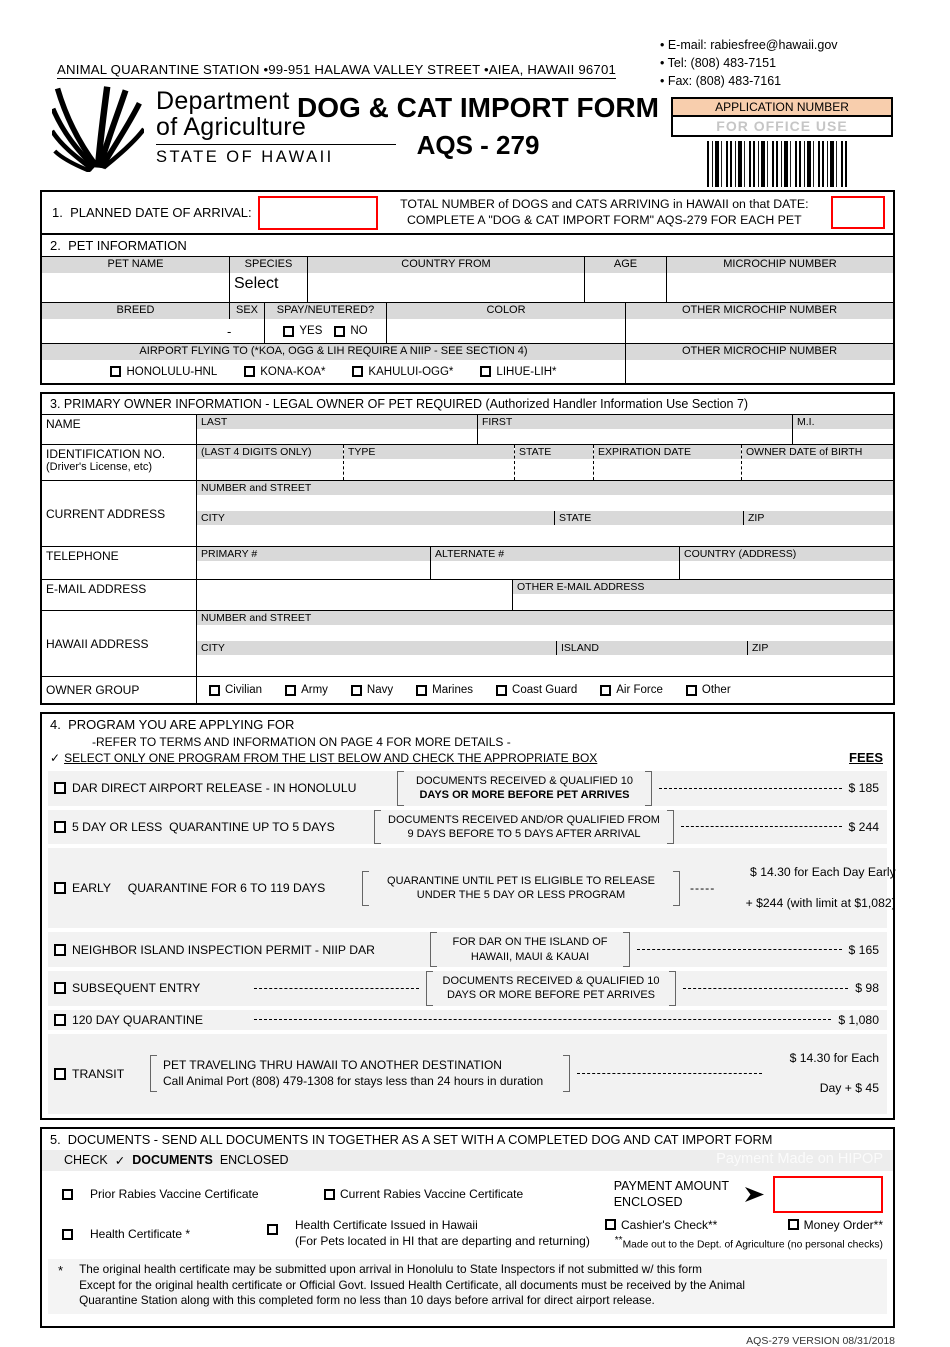  I want to click on country-address-input, so click(786, 570).